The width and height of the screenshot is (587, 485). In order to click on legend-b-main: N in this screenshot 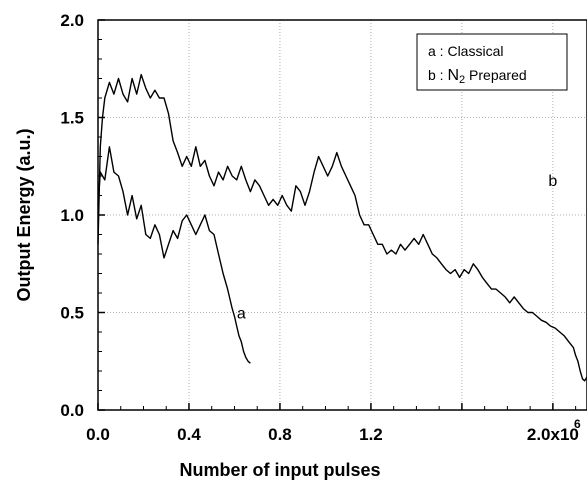, I will do `click(453, 75)`.